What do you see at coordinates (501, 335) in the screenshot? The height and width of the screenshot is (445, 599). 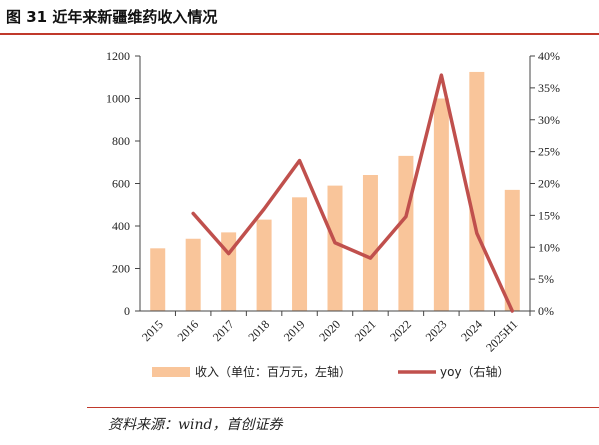 I see `x-tick-label: 2025H1` at bounding box center [501, 335].